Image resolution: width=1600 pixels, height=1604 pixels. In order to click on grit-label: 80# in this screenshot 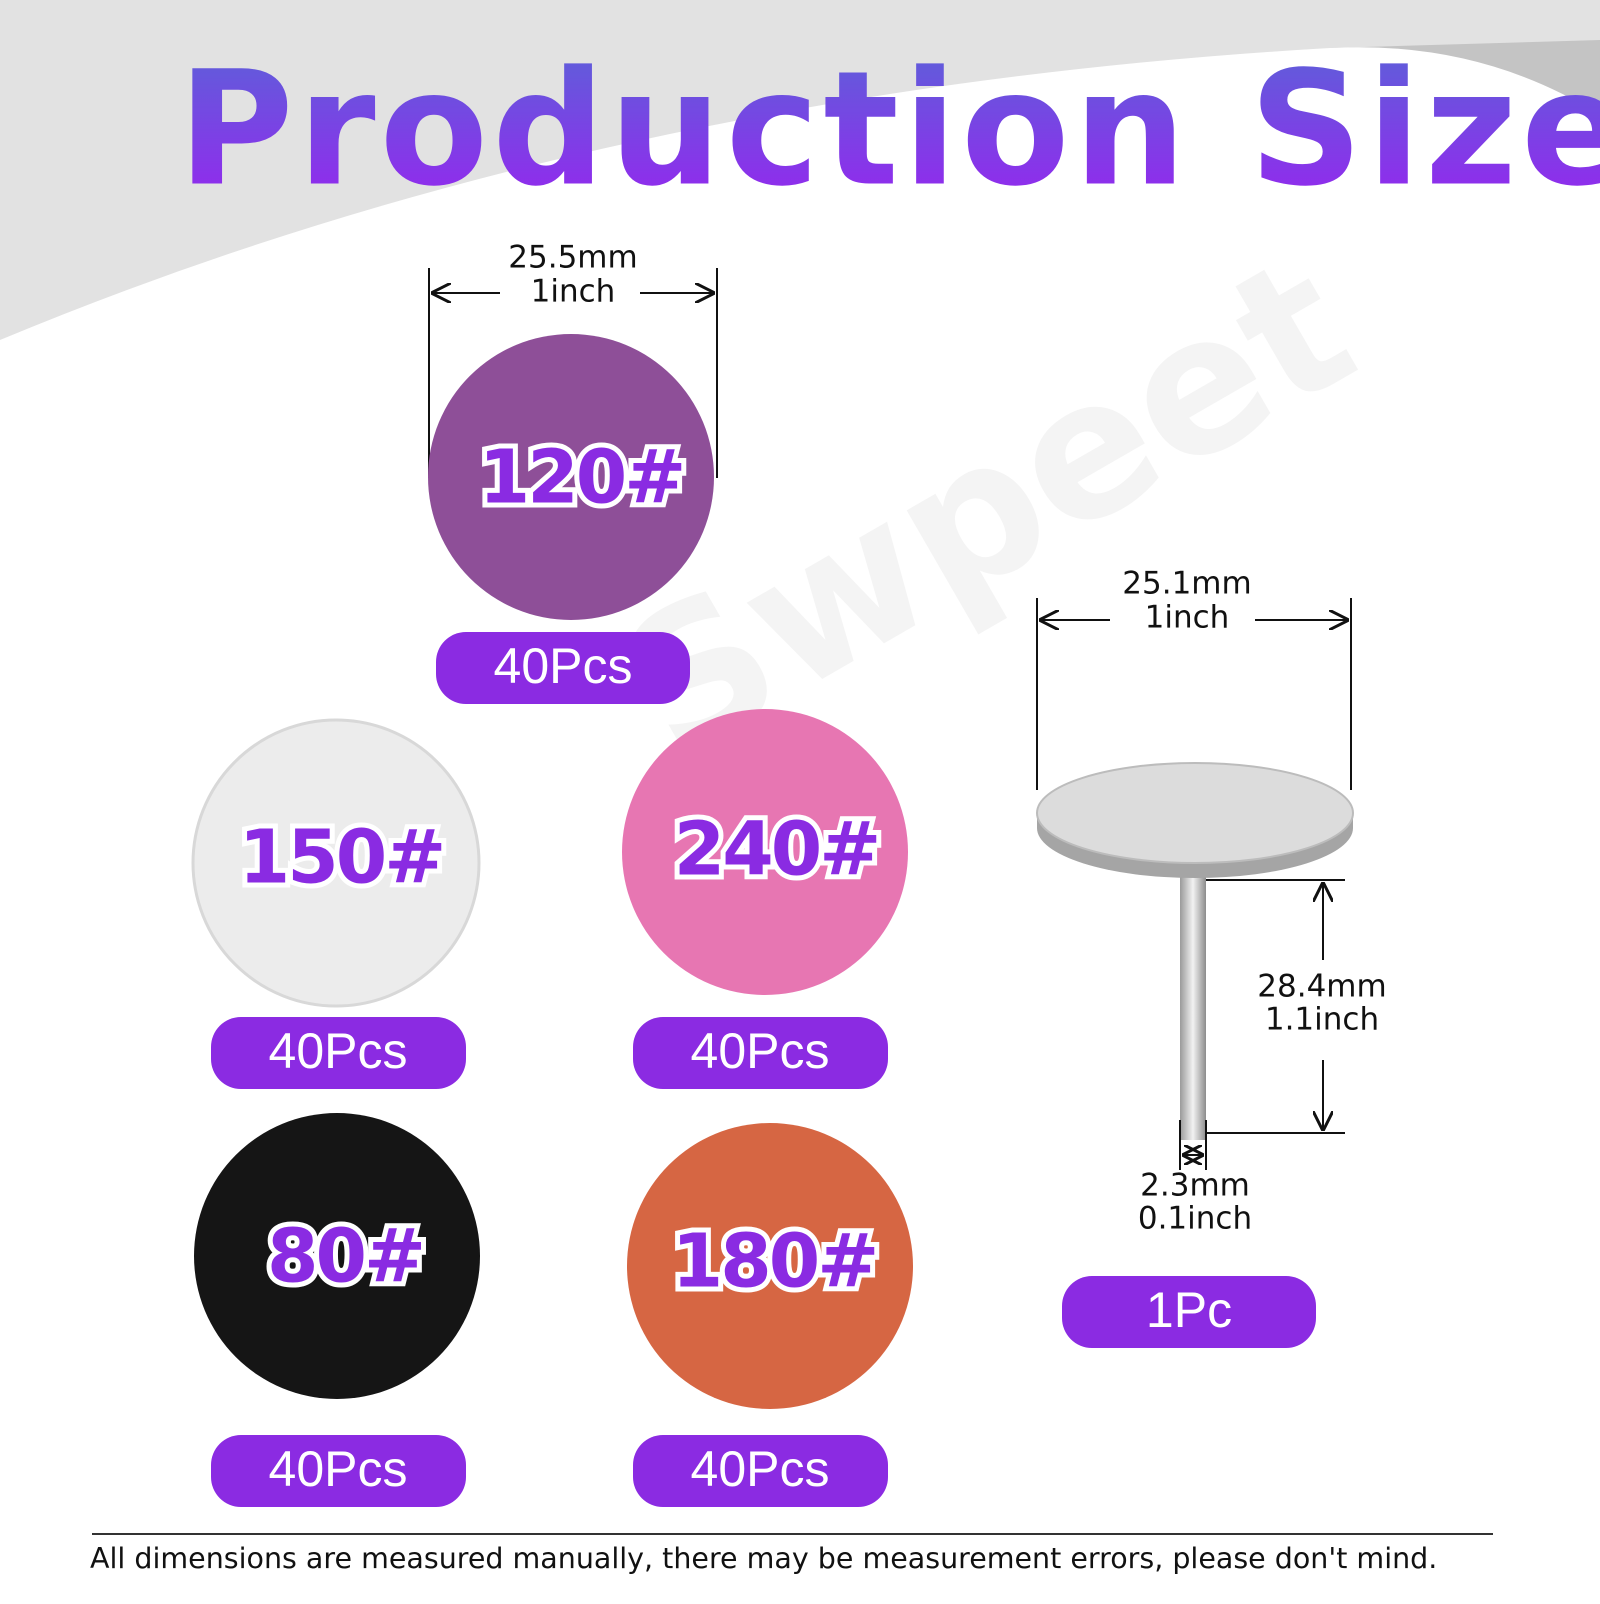, I will do `click(345, 1257)`.